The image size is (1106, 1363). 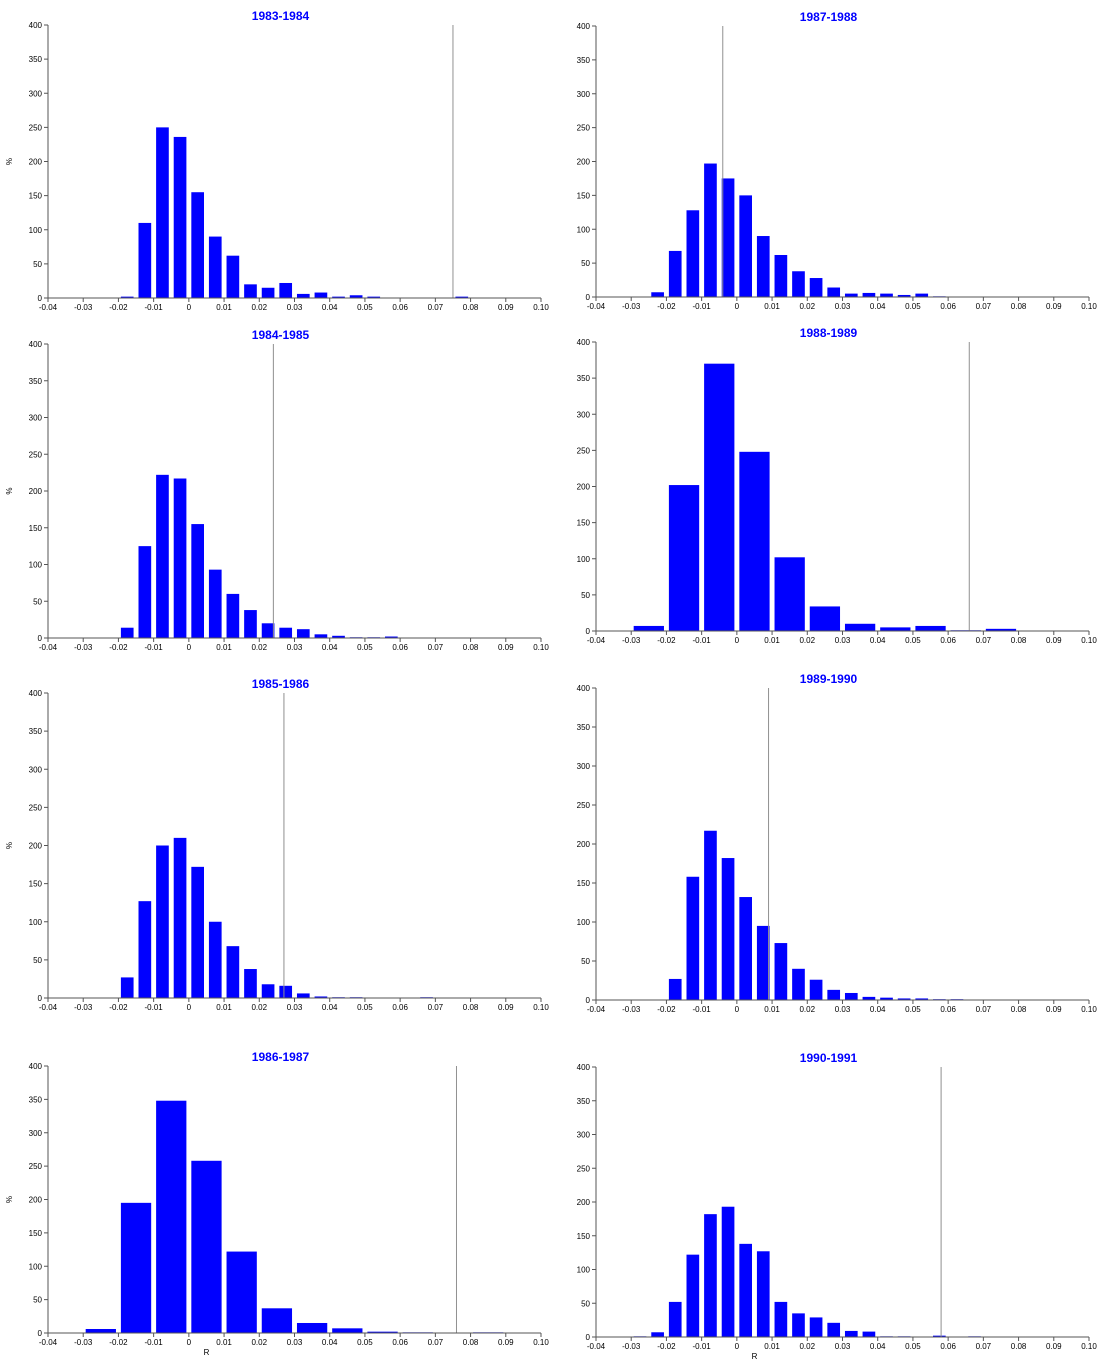 What do you see at coordinates (829, 1058) in the screenshot?
I see `chart-title: 1990-1991` at bounding box center [829, 1058].